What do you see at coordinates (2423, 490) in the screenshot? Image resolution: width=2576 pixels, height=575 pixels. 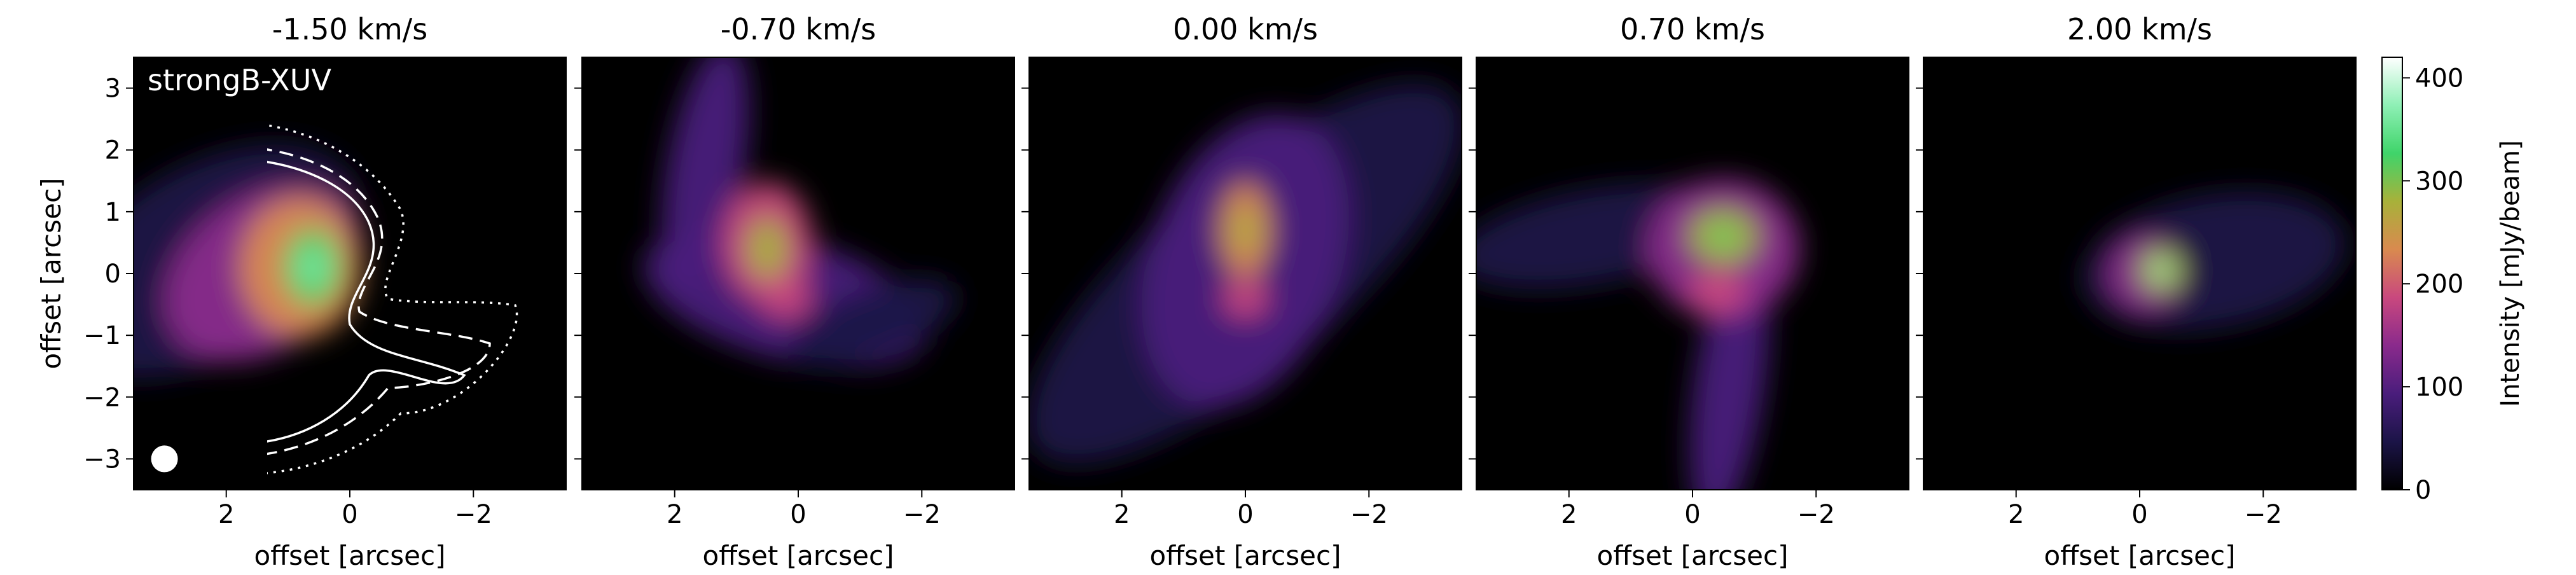 I see `colorbar-tick-label: 0` at bounding box center [2423, 490].